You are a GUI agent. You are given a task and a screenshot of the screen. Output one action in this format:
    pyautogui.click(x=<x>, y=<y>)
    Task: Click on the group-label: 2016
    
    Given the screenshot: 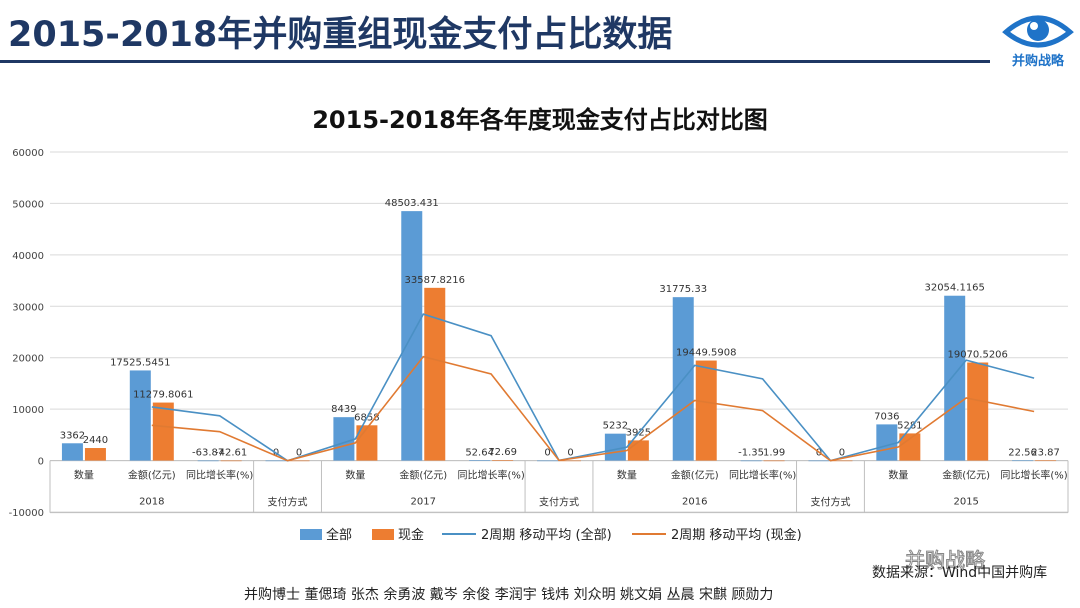 What is the action you would take?
    pyautogui.click(x=694, y=502)
    